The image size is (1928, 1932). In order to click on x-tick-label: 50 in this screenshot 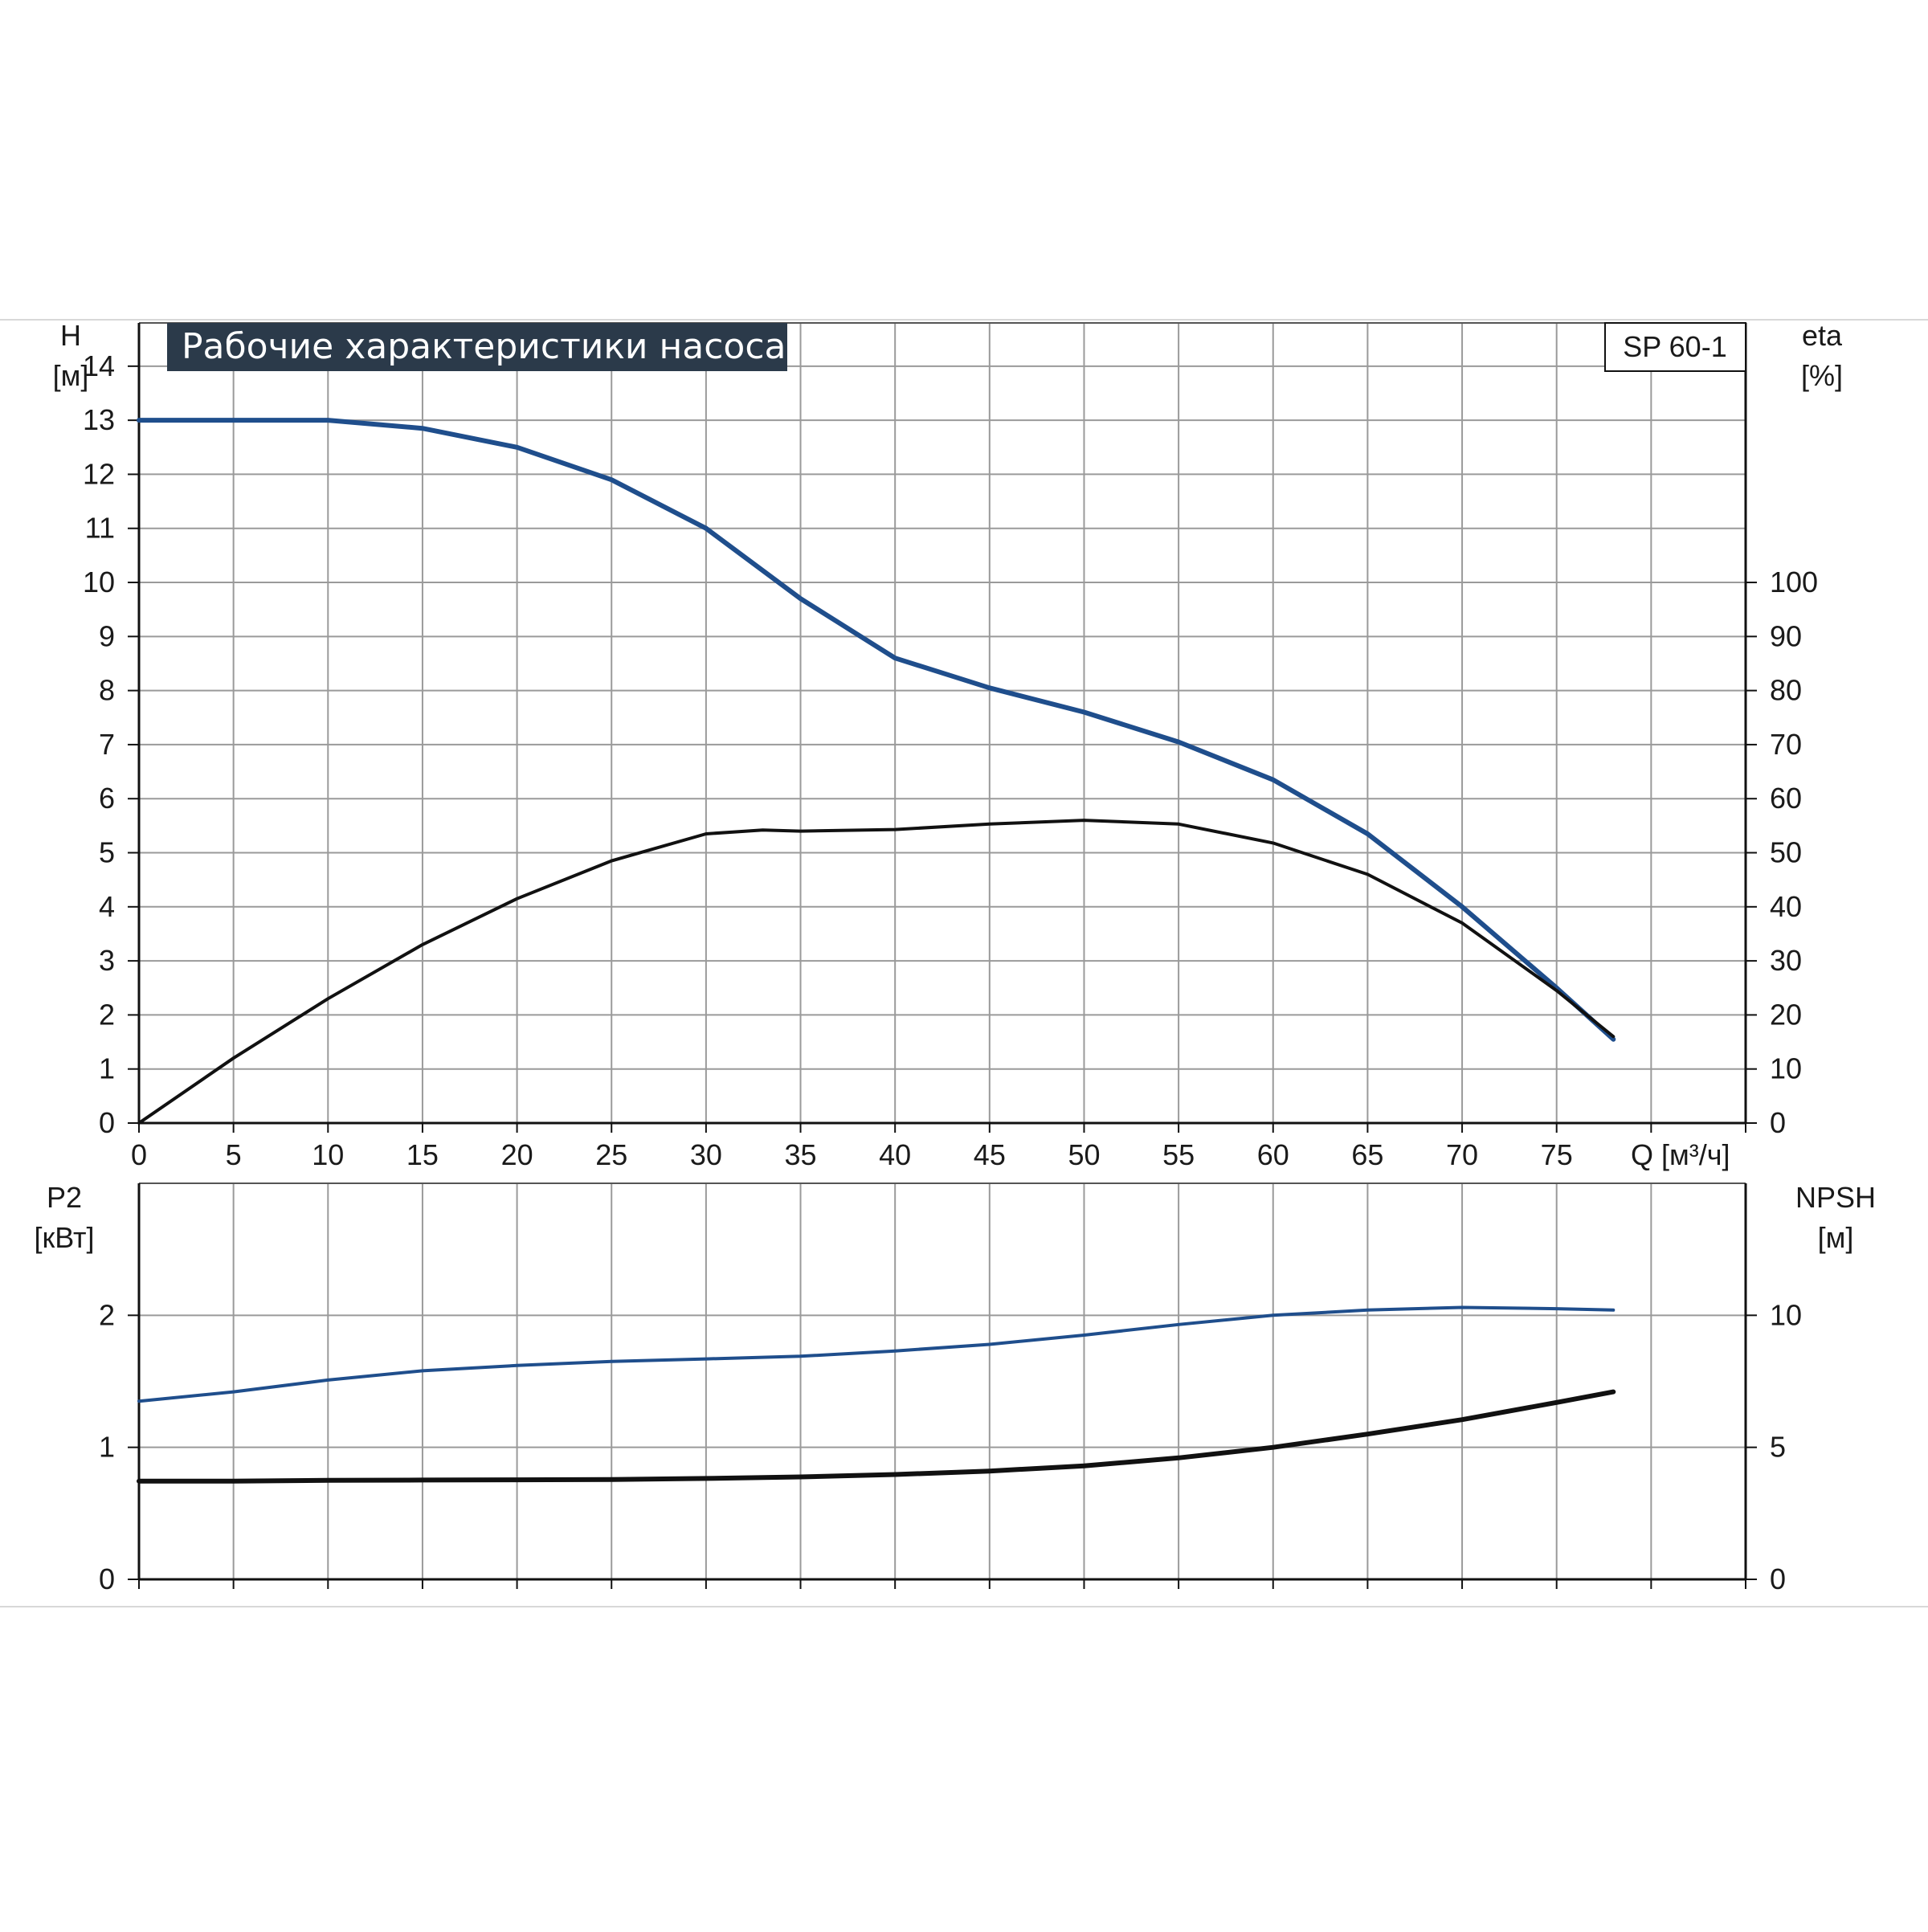, I will do `click(1084, 1154)`.